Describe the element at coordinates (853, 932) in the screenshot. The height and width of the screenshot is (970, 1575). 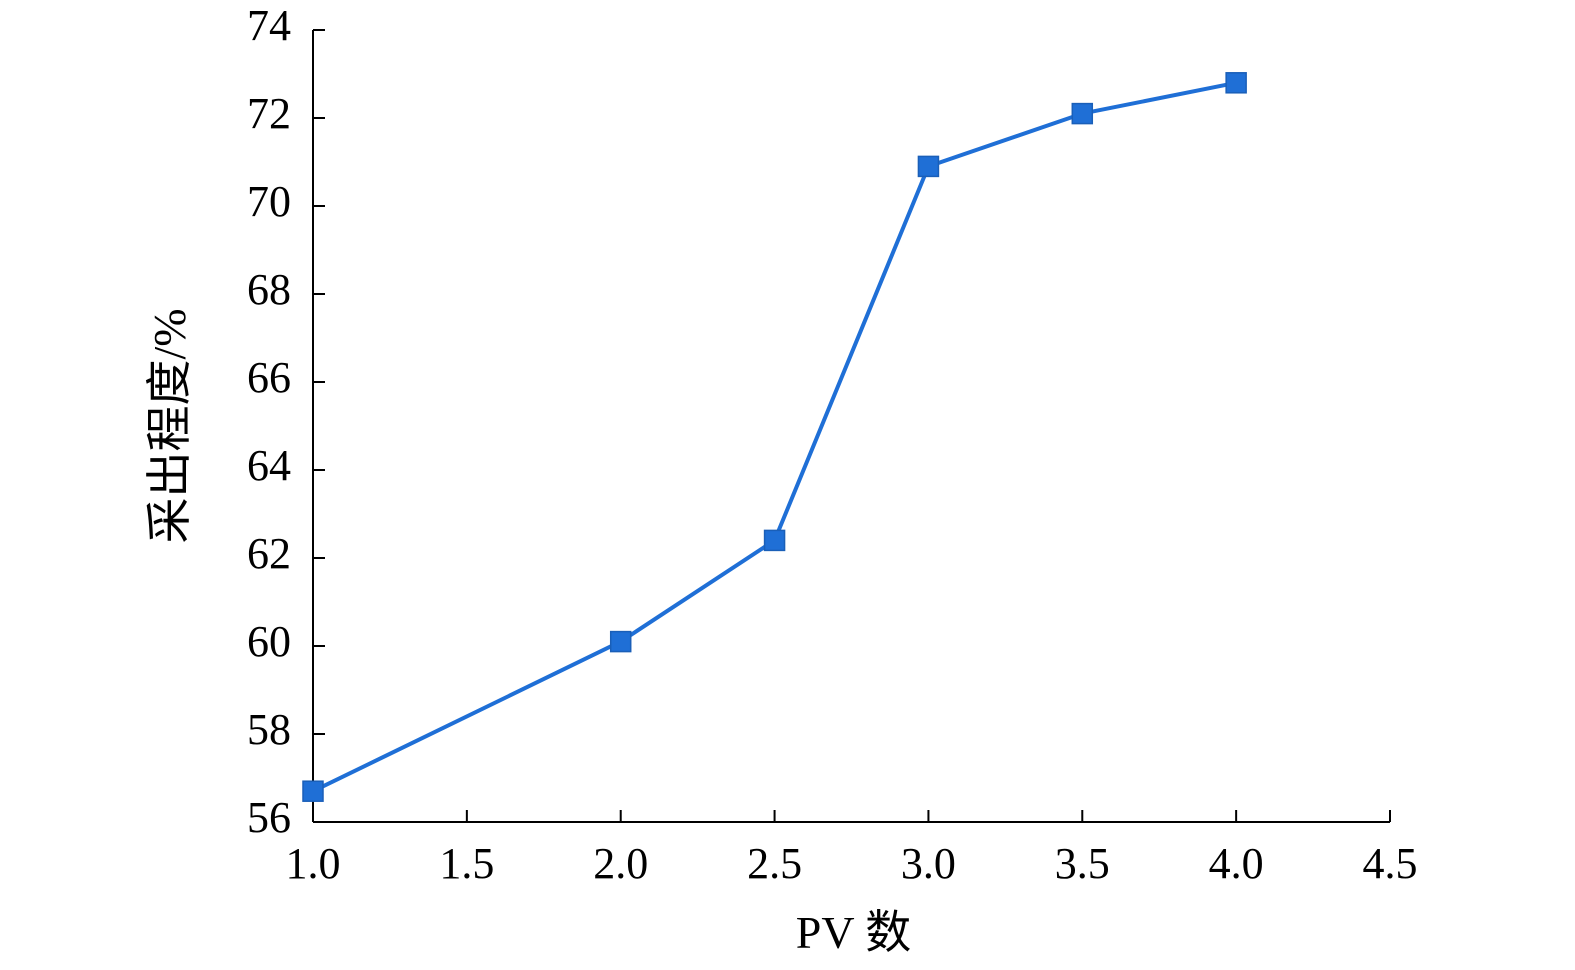
I see `x-axis-title: PV 数` at that location.